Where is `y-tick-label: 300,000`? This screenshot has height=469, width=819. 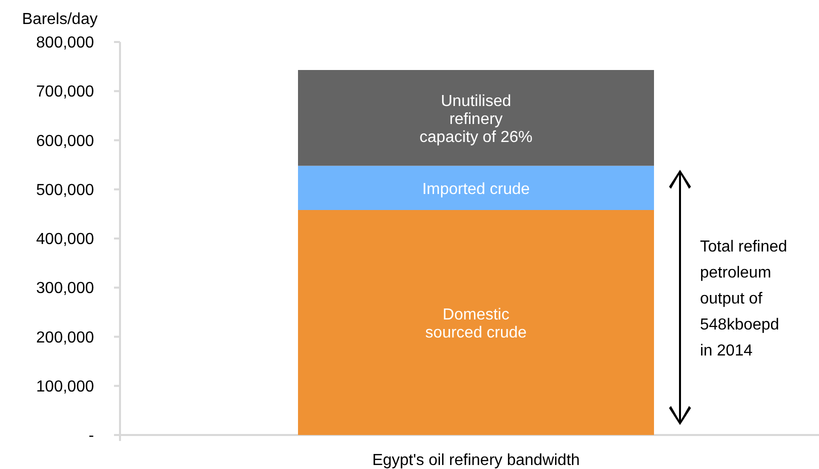 y-tick-label: 300,000 is located at coordinates (65, 289).